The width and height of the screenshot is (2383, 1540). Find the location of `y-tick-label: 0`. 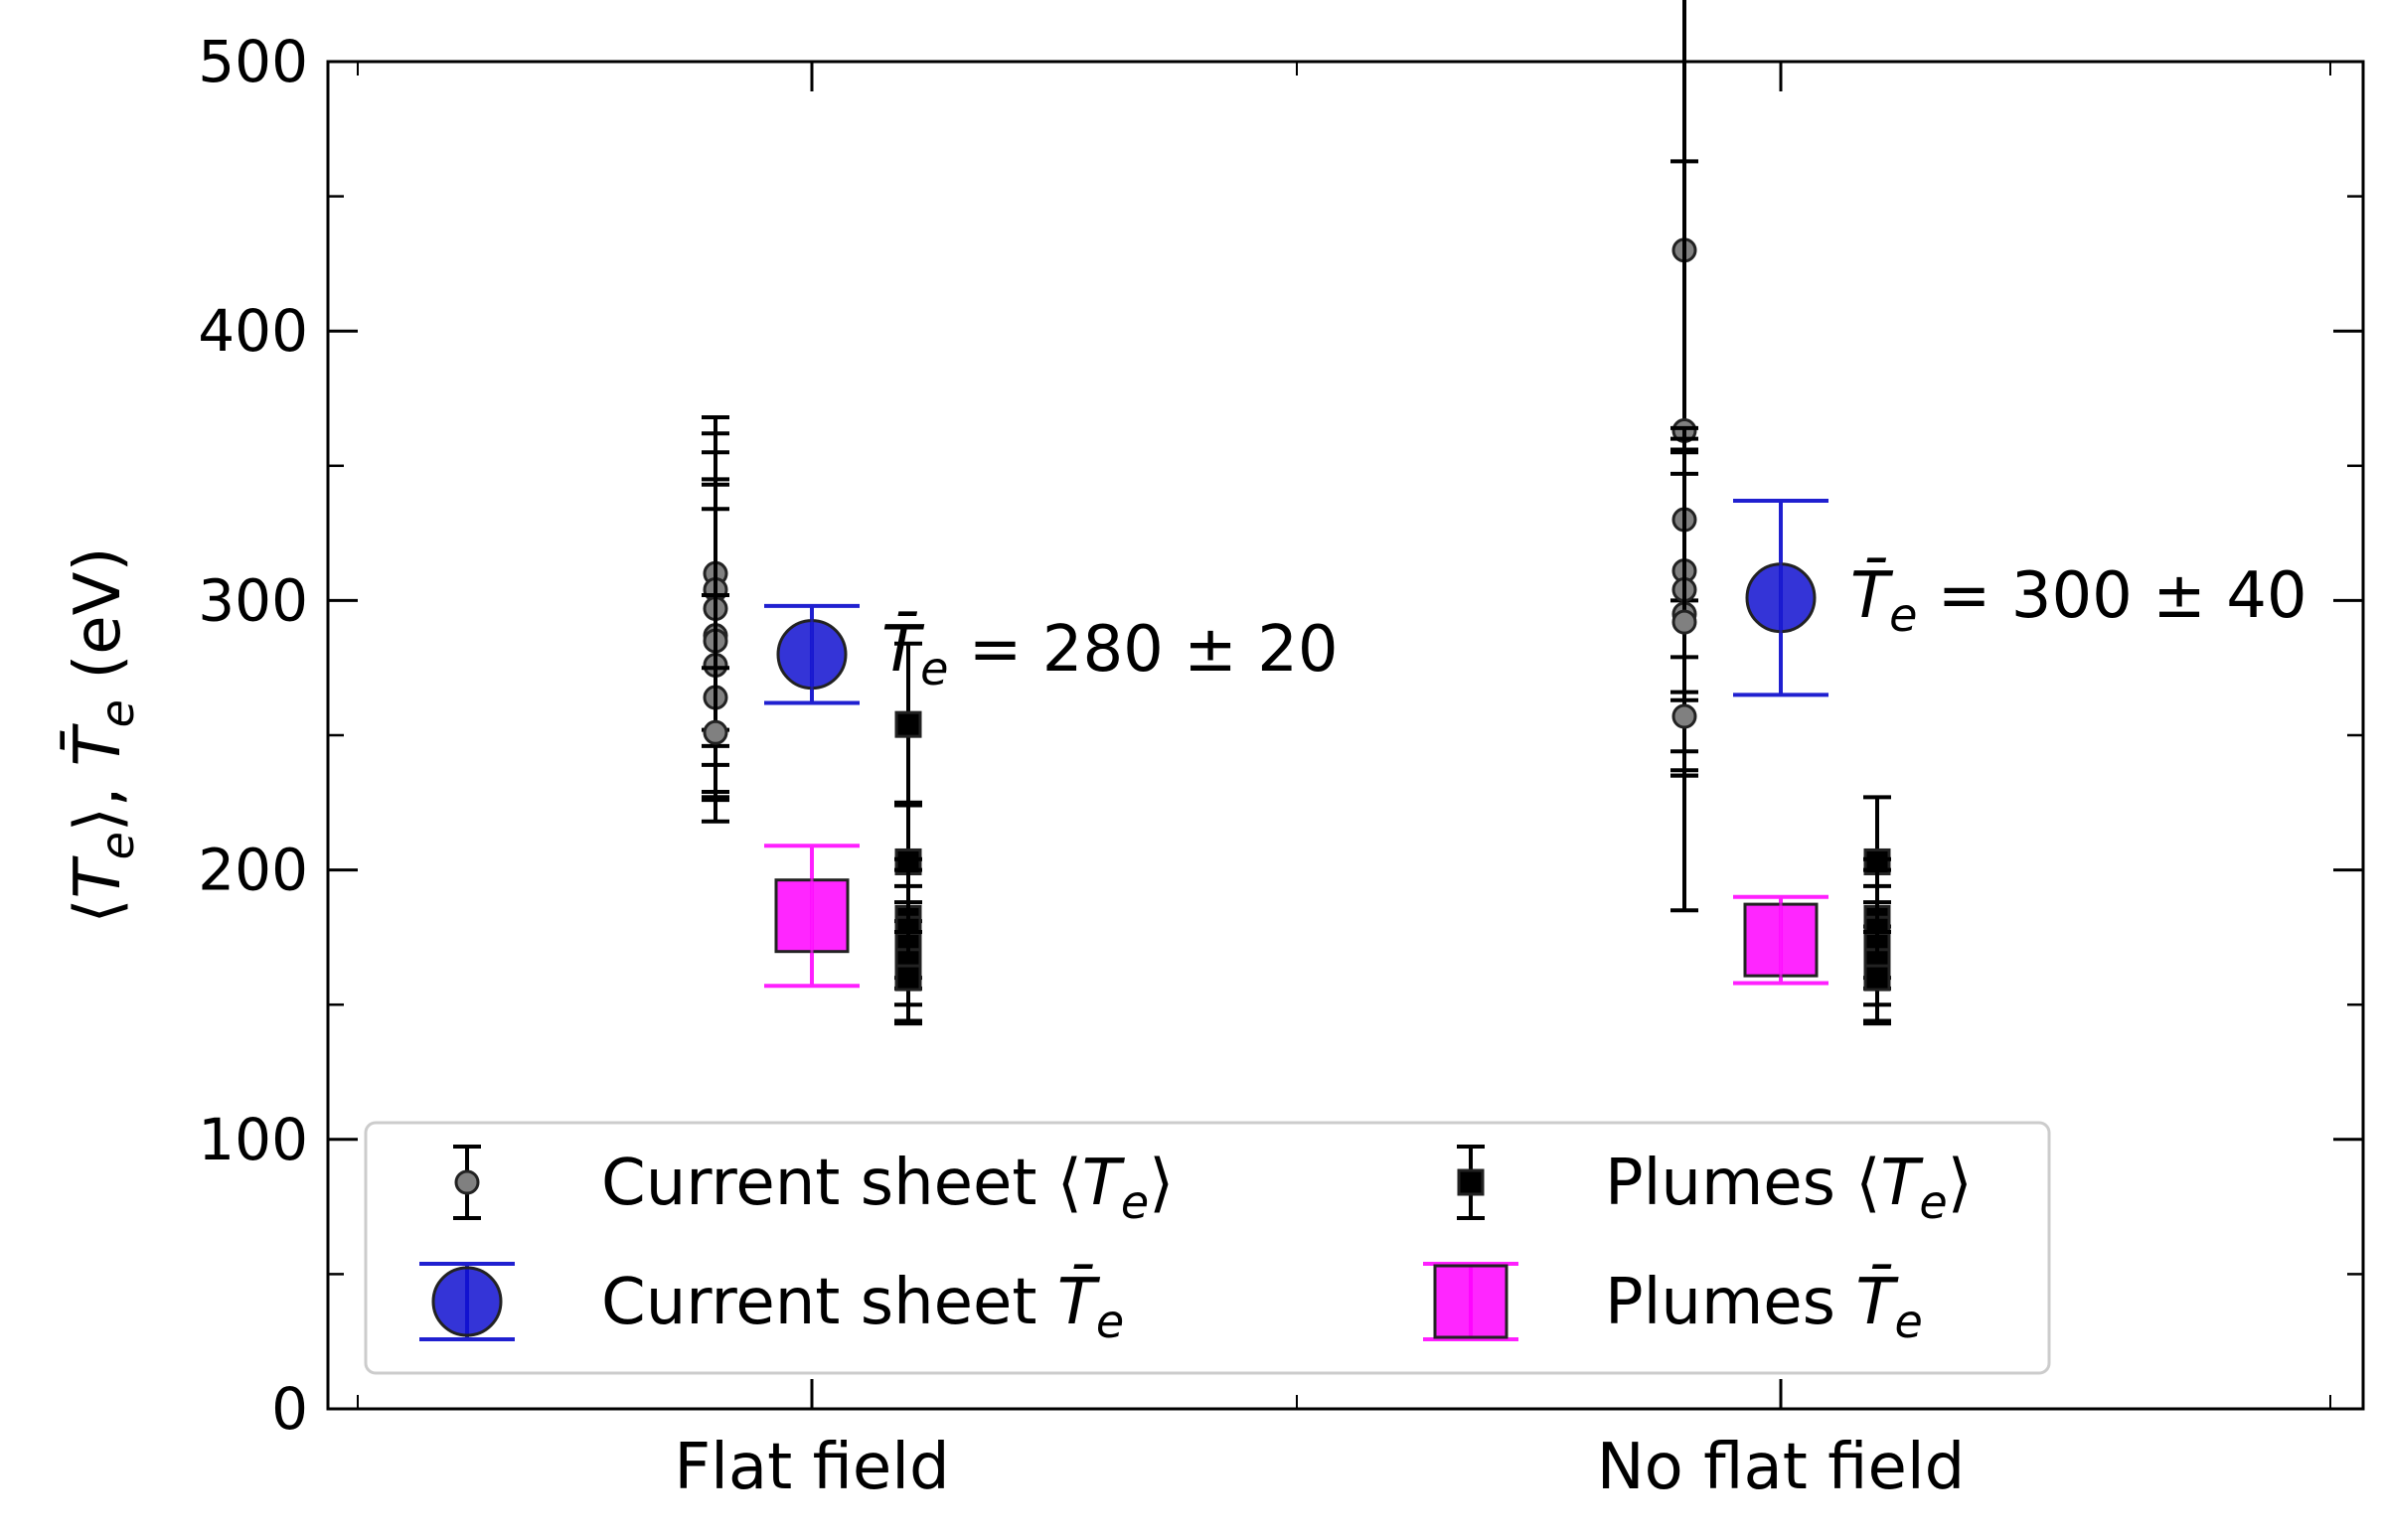

y-tick-label: 0 is located at coordinates (289, 1409).